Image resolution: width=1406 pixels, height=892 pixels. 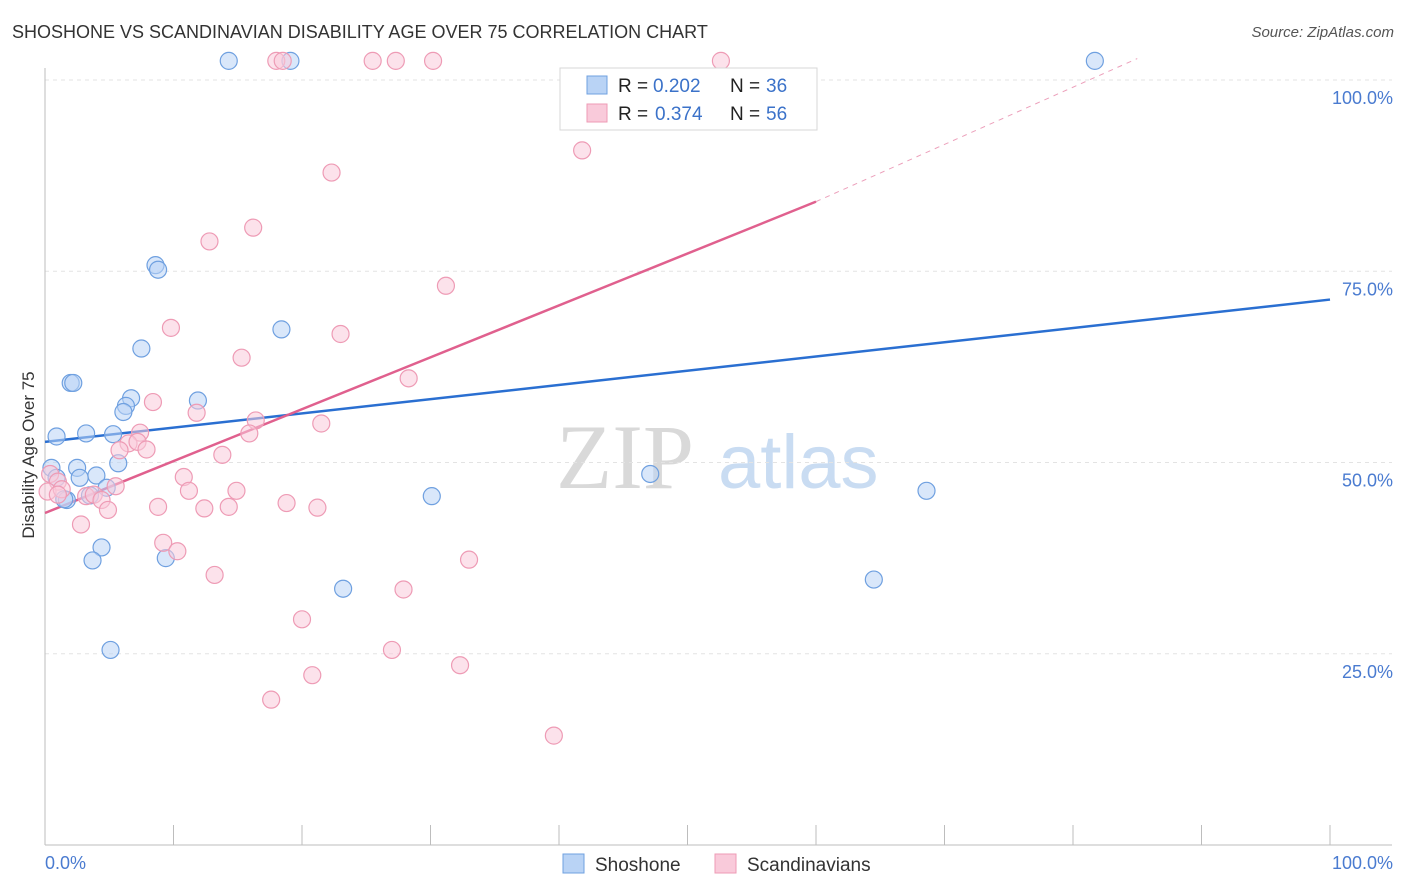 What do you see at coordinates (1322, 32) in the screenshot?
I see `source-label: Source: ZipAtlas.com` at bounding box center [1322, 32].